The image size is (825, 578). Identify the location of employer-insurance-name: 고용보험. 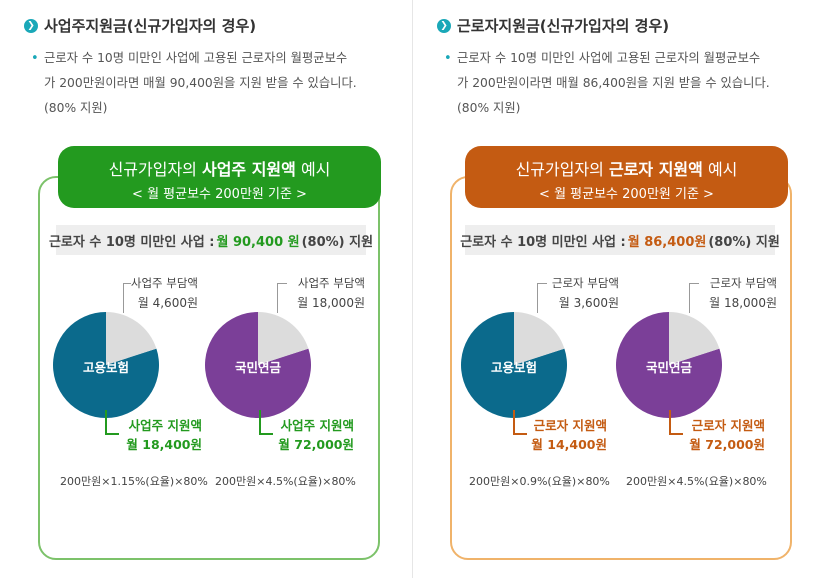
(105, 367).